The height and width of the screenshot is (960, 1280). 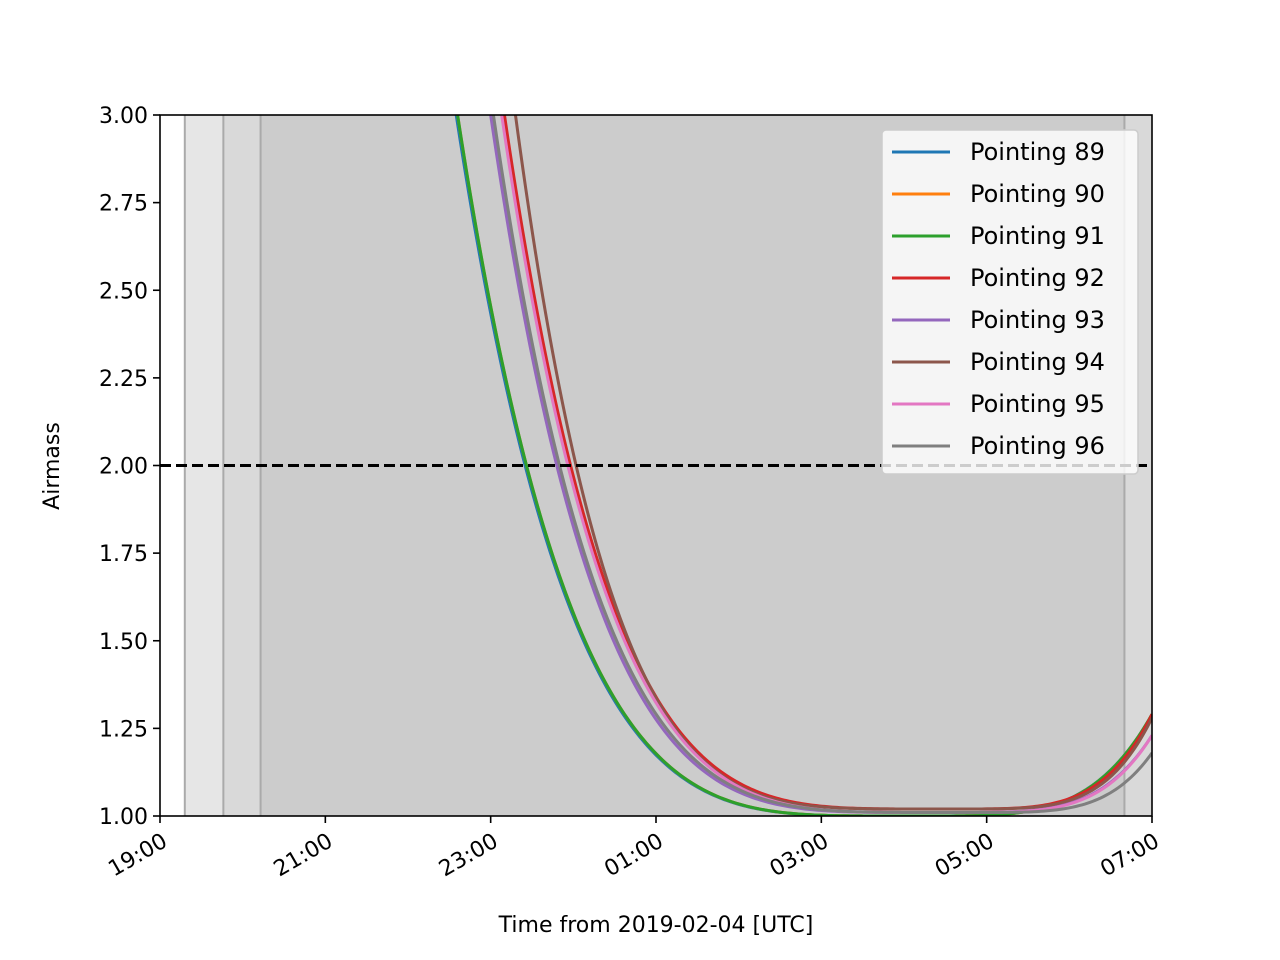 What do you see at coordinates (1037, 278) in the screenshot?
I see `legend-entry: Pointing 92` at bounding box center [1037, 278].